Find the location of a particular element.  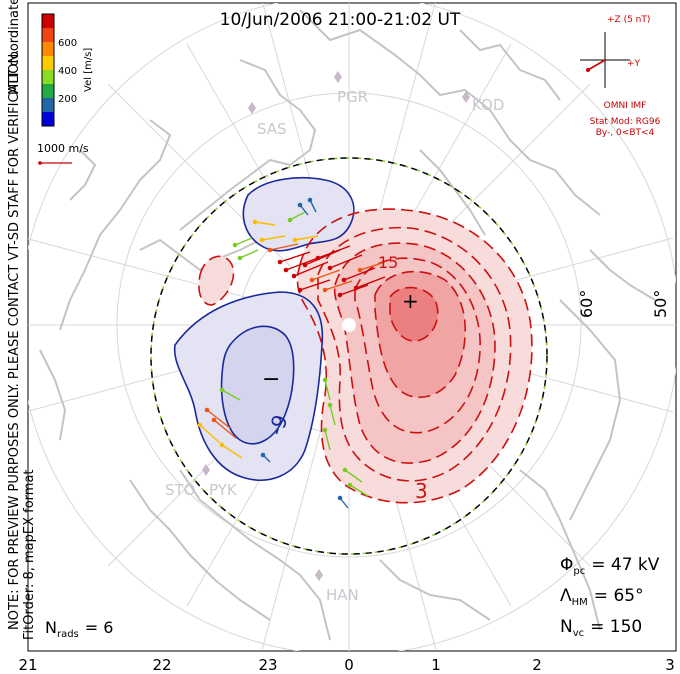

negative-cell-inner is located at coordinates (257, 385).